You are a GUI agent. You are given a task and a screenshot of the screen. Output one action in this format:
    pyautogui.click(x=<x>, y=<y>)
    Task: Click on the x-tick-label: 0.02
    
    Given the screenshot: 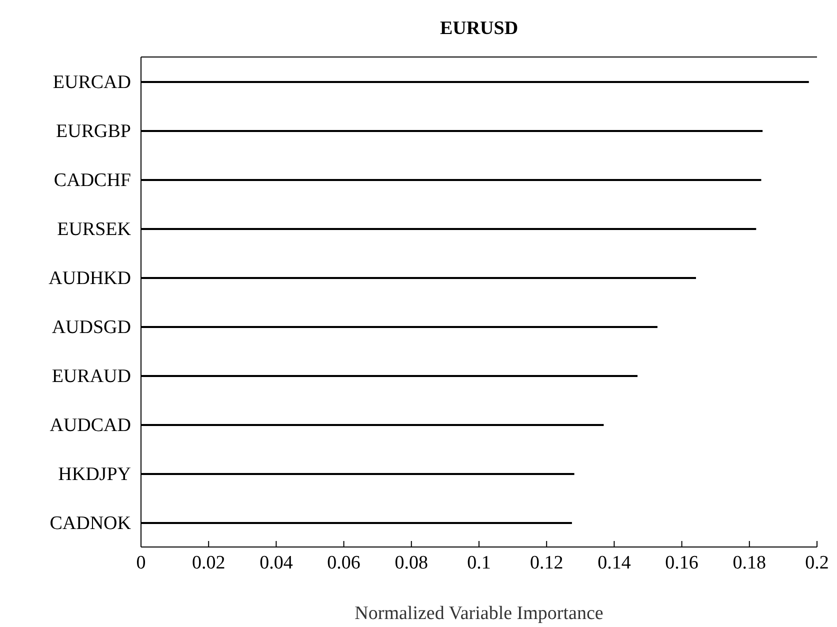 What is the action you would take?
    pyautogui.click(x=209, y=563)
    